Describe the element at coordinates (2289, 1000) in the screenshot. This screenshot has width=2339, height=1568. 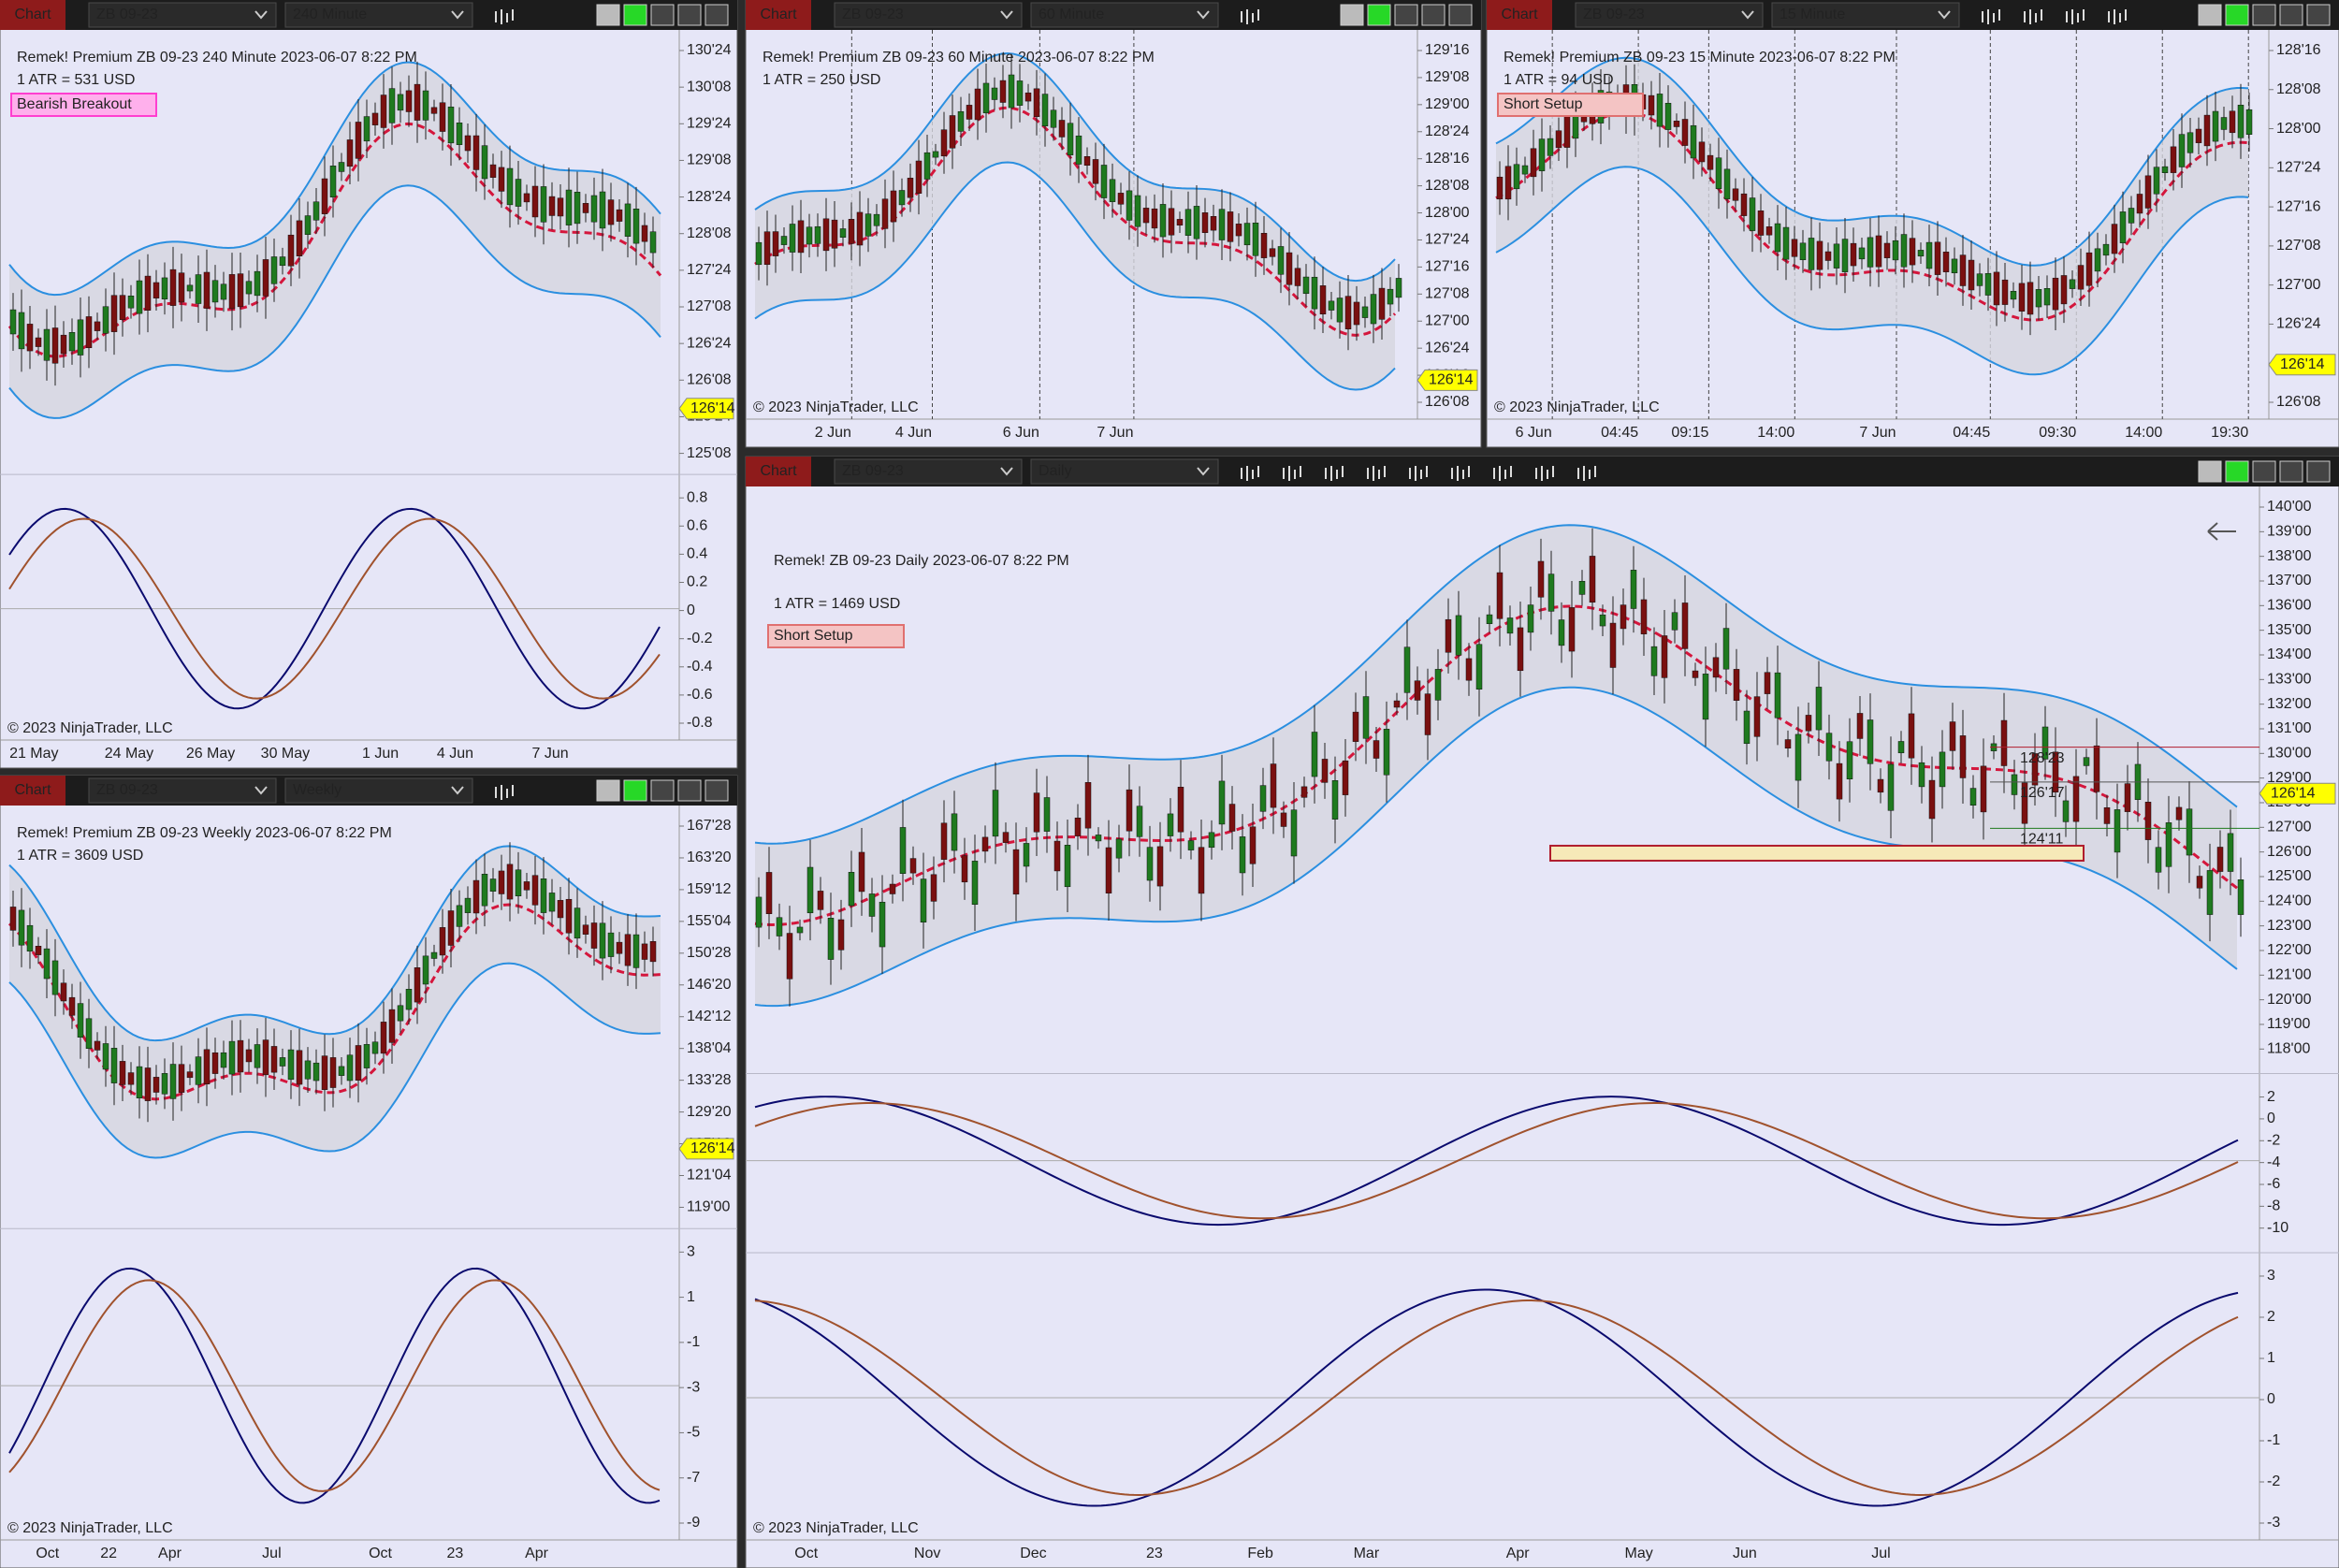
I see `y-tick-label: 120'00` at that location.